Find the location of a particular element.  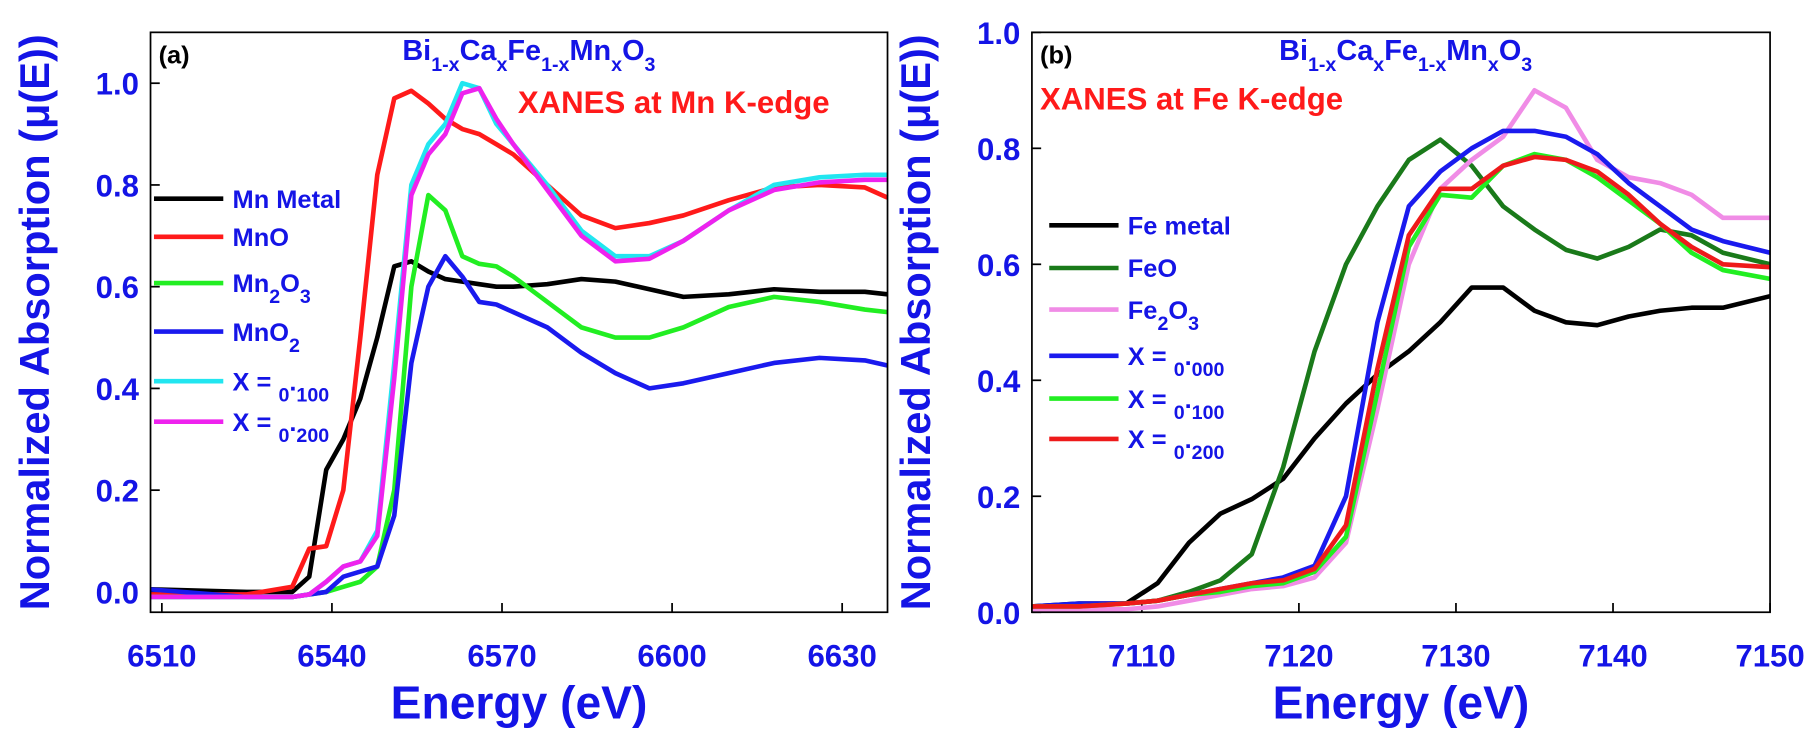

legend-label: FeO is located at coordinates (1152, 269).